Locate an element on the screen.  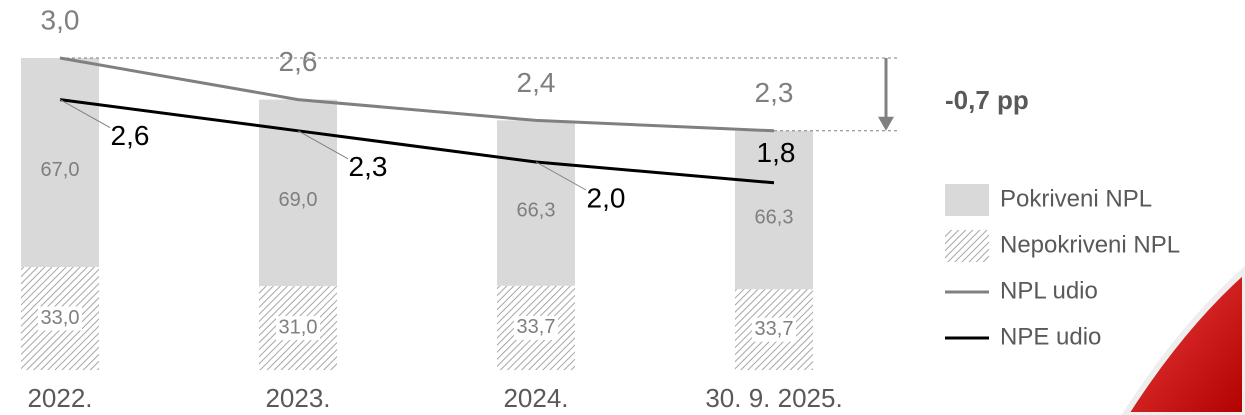
value-label: 31,0 is located at coordinates (298, 327).